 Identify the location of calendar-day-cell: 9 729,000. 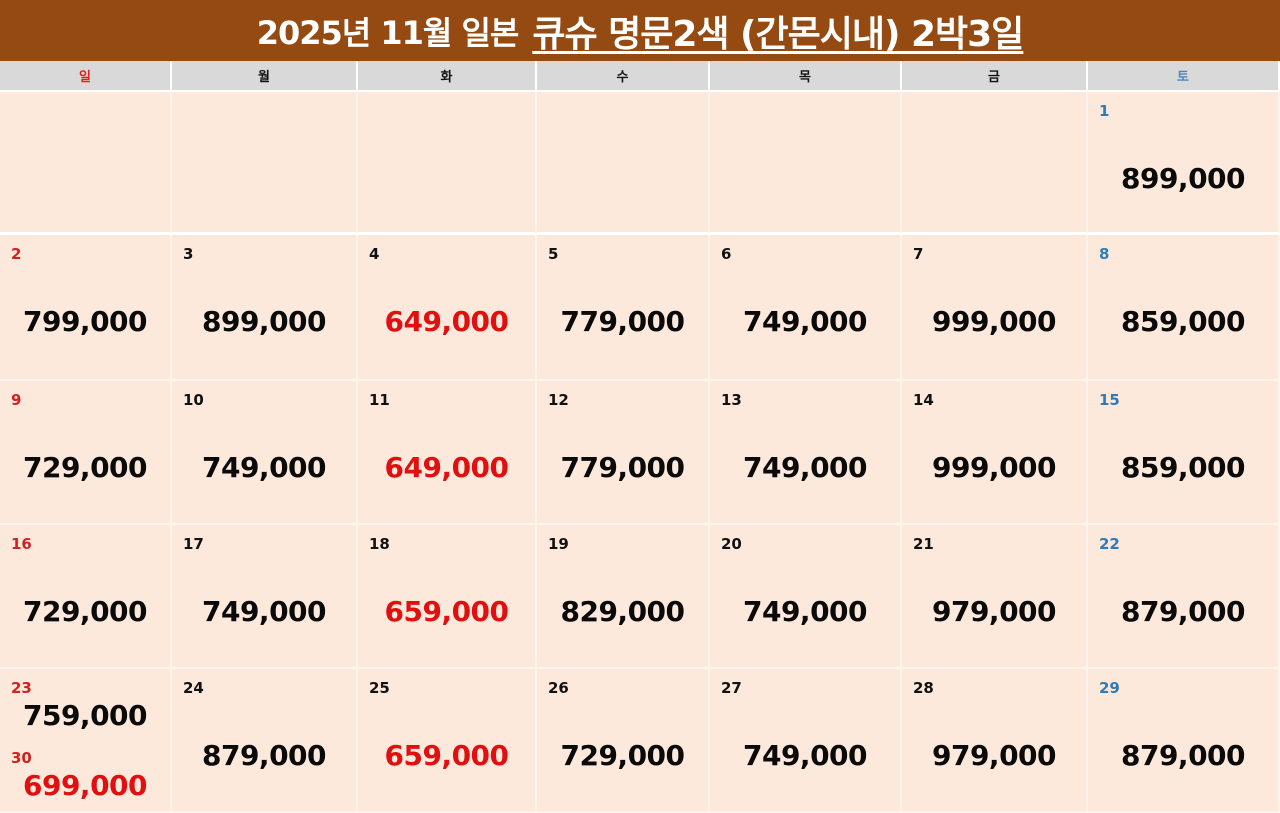
(86, 453).